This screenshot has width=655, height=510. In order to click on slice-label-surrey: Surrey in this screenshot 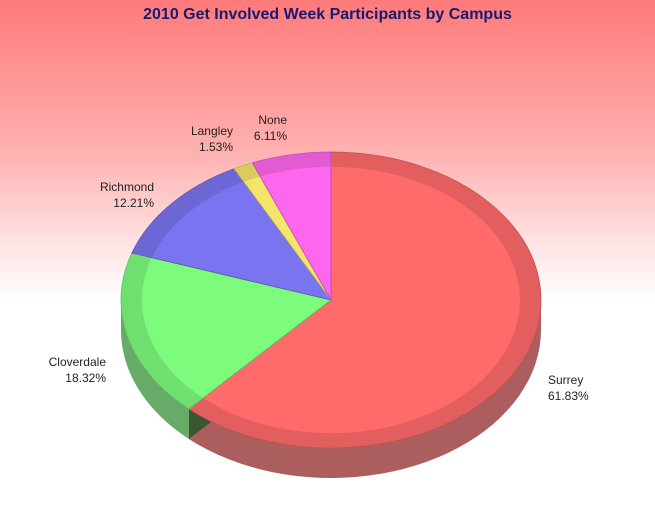, I will do `click(565, 380)`.